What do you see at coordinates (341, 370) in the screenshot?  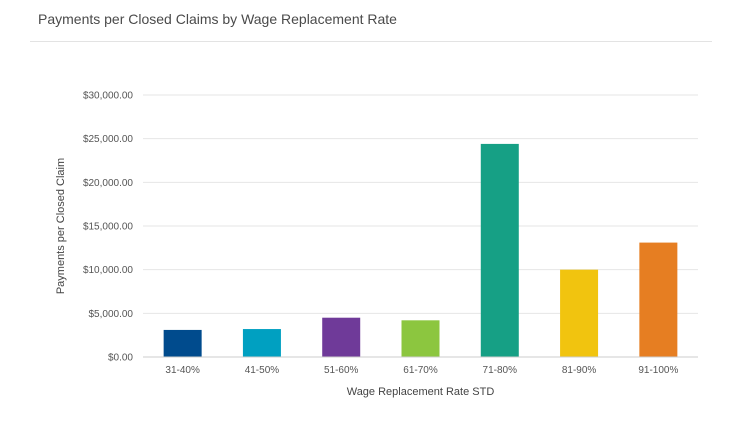 I see `x-tick-label: 51-60%` at bounding box center [341, 370].